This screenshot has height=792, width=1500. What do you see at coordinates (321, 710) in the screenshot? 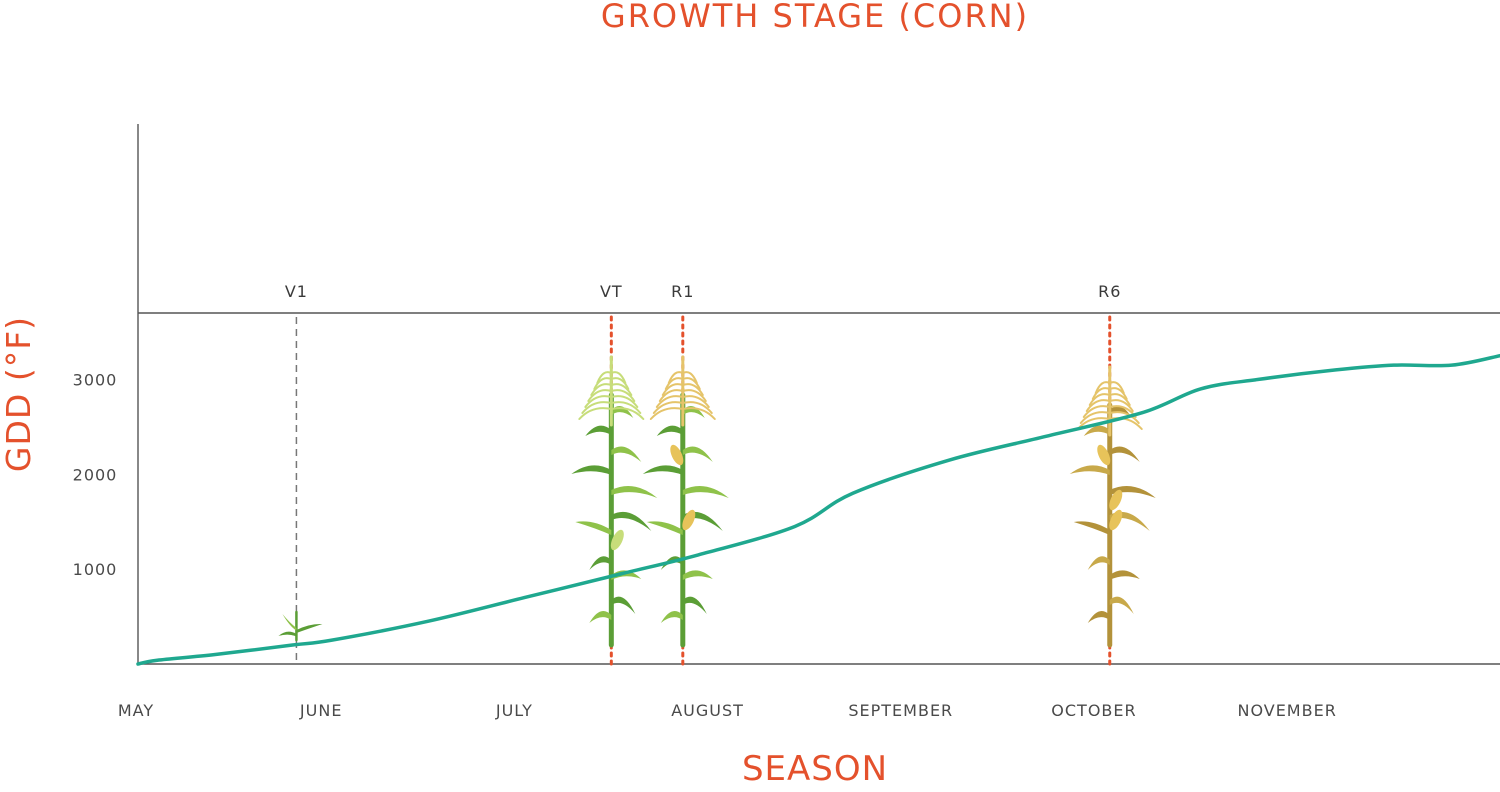
I see `x-tick-label: JUNE` at bounding box center [321, 710].